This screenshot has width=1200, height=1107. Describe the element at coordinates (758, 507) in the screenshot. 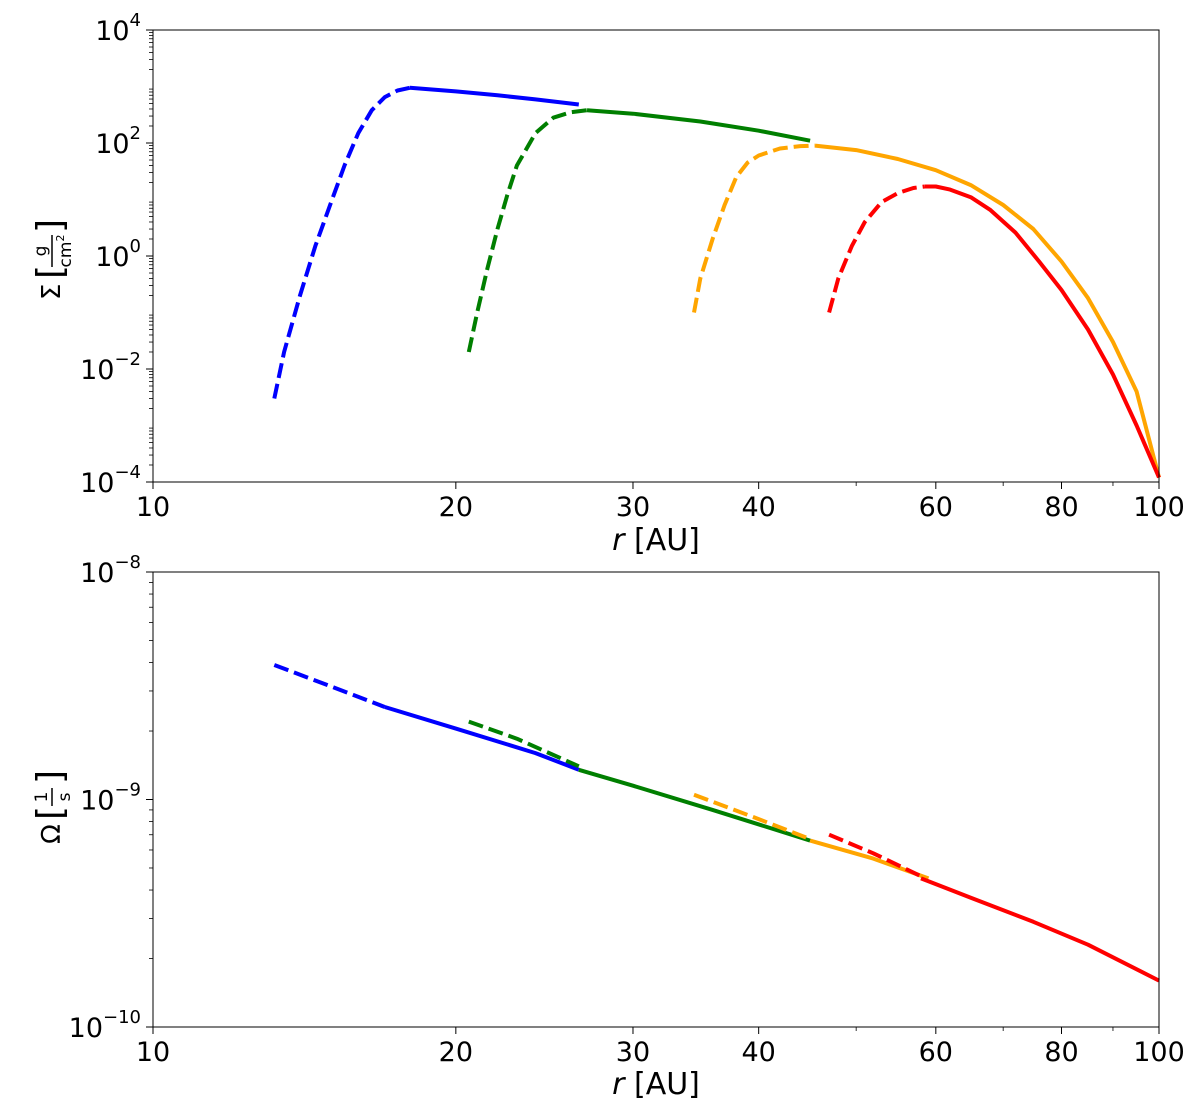

I see `sigma-x-tick-label-40: 40` at that location.